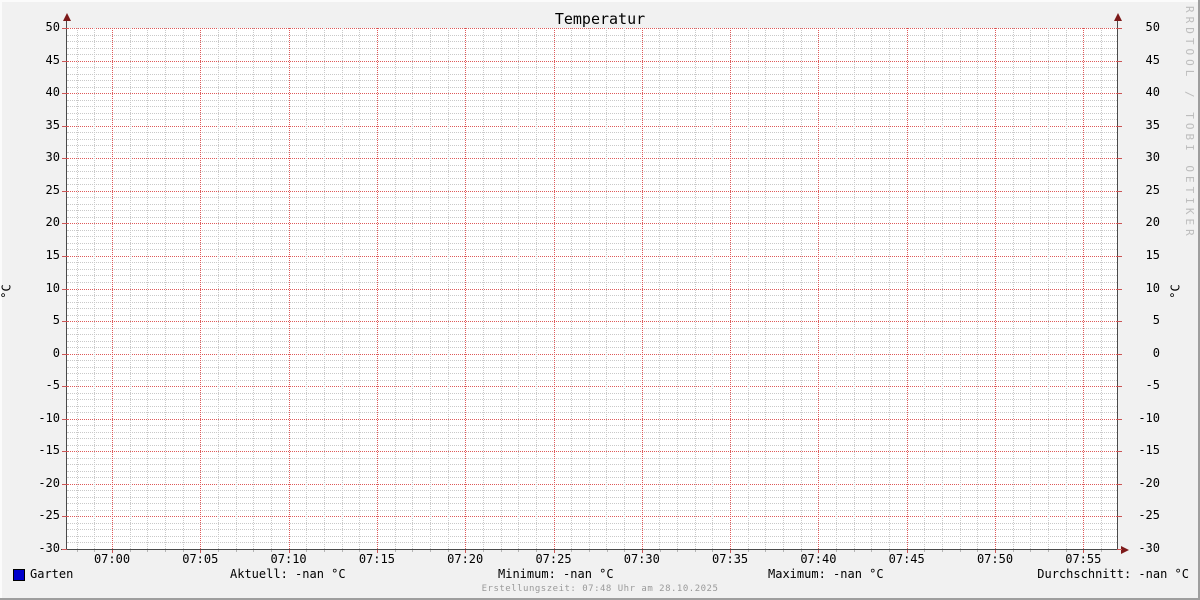  Describe the element at coordinates (600, 19) in the screenshot. I see `chart-title: Temperatur` at that location.